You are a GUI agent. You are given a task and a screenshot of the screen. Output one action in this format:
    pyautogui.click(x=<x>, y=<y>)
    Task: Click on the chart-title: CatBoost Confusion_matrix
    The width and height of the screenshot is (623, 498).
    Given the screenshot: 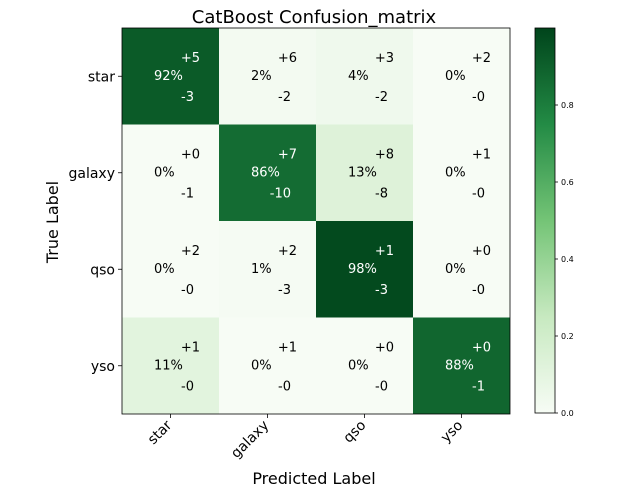 What is the action you would take?
    pyautogui.click(x=314, y=17)
    